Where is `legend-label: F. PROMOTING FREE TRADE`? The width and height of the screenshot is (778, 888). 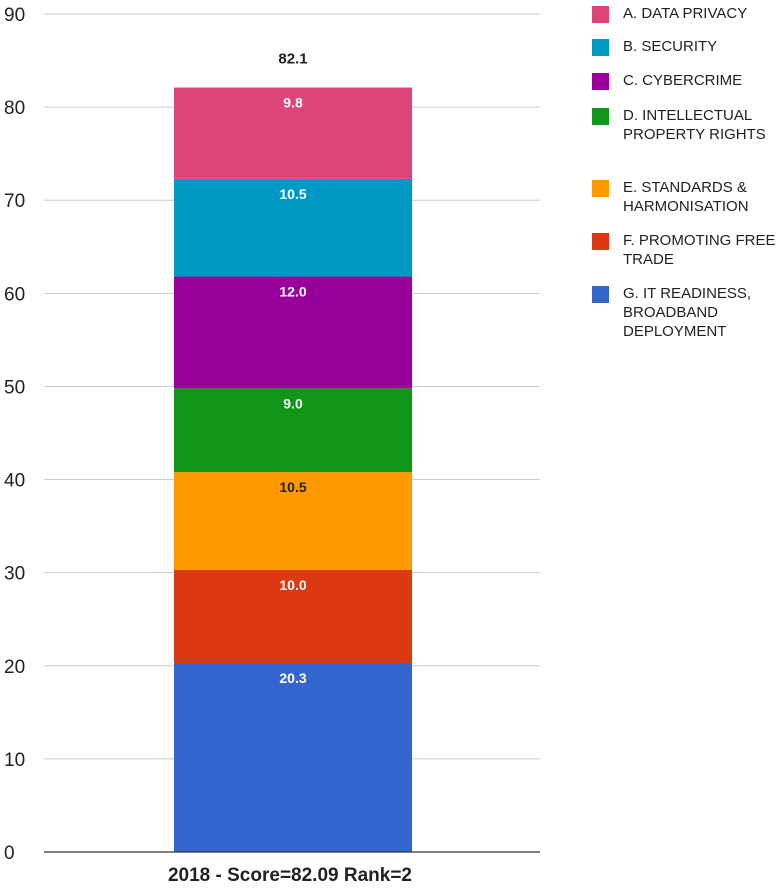
legend-label: F. PROMOTING FREE TRADE is located at coordinates (699, 250).